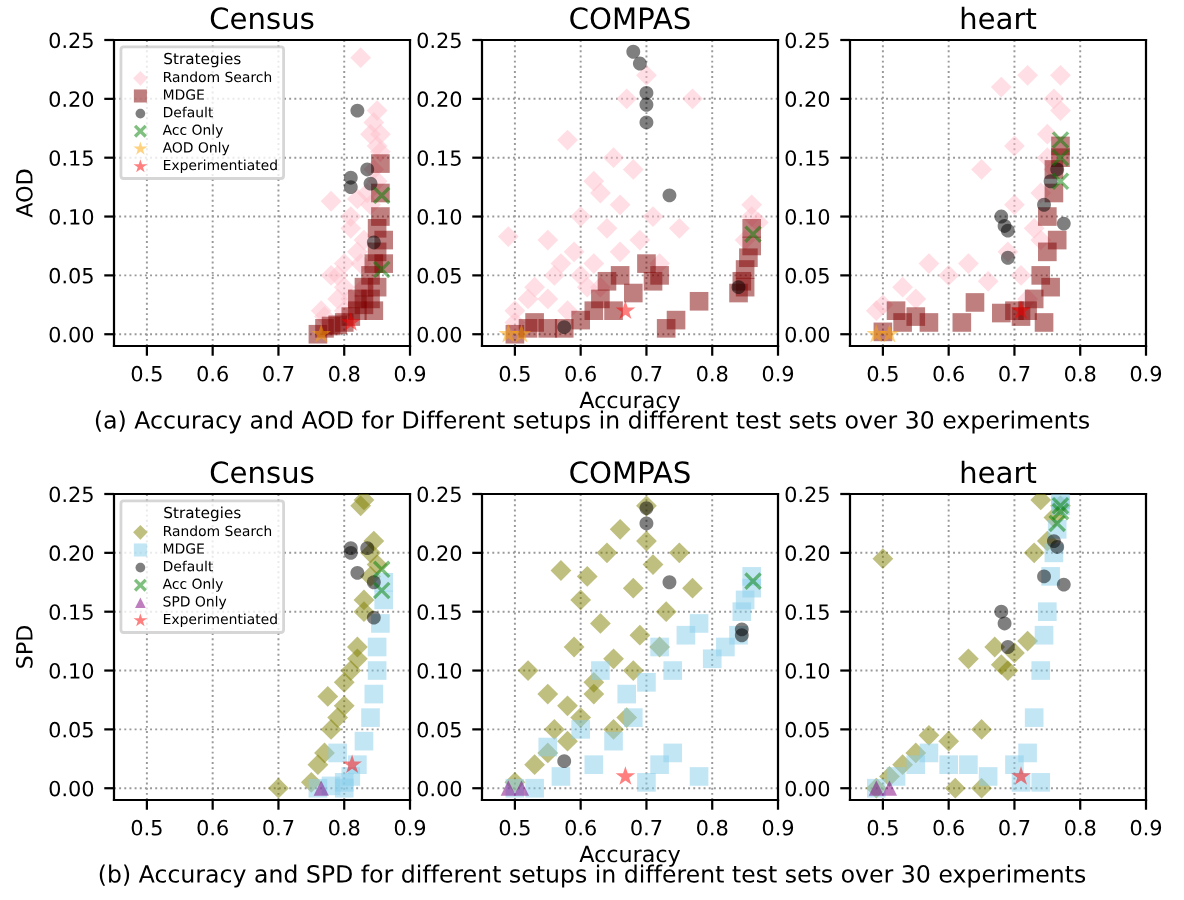 This screenshot has width=1184, height=900. Describe the element at coordinates (630, 856) in the screenshot. I see `x-axis-title: Accuracy` at that location.